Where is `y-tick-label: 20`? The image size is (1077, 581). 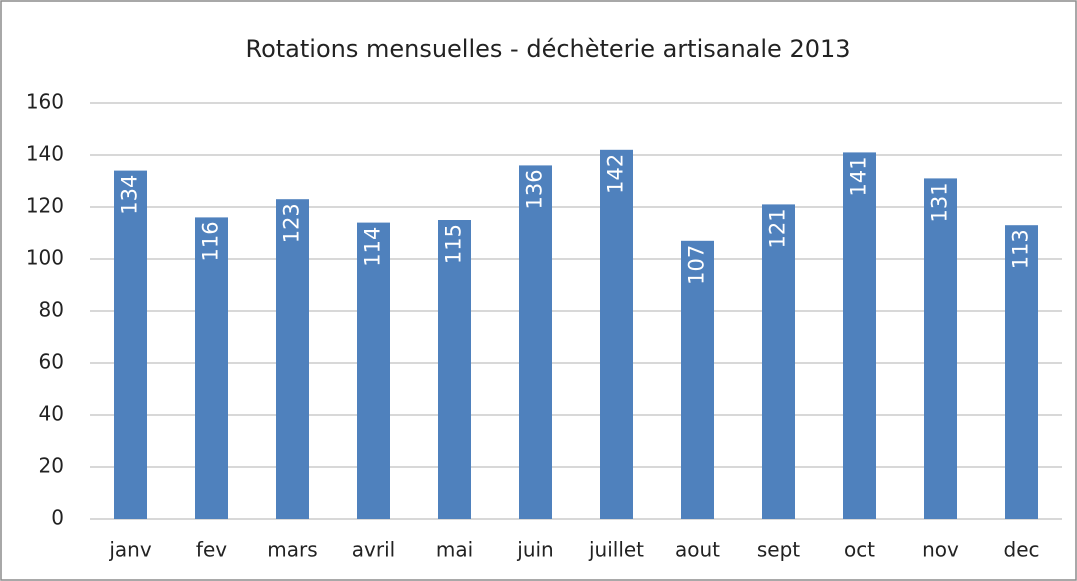
y-tick-label: 20 is located at coordinates (51, 466).